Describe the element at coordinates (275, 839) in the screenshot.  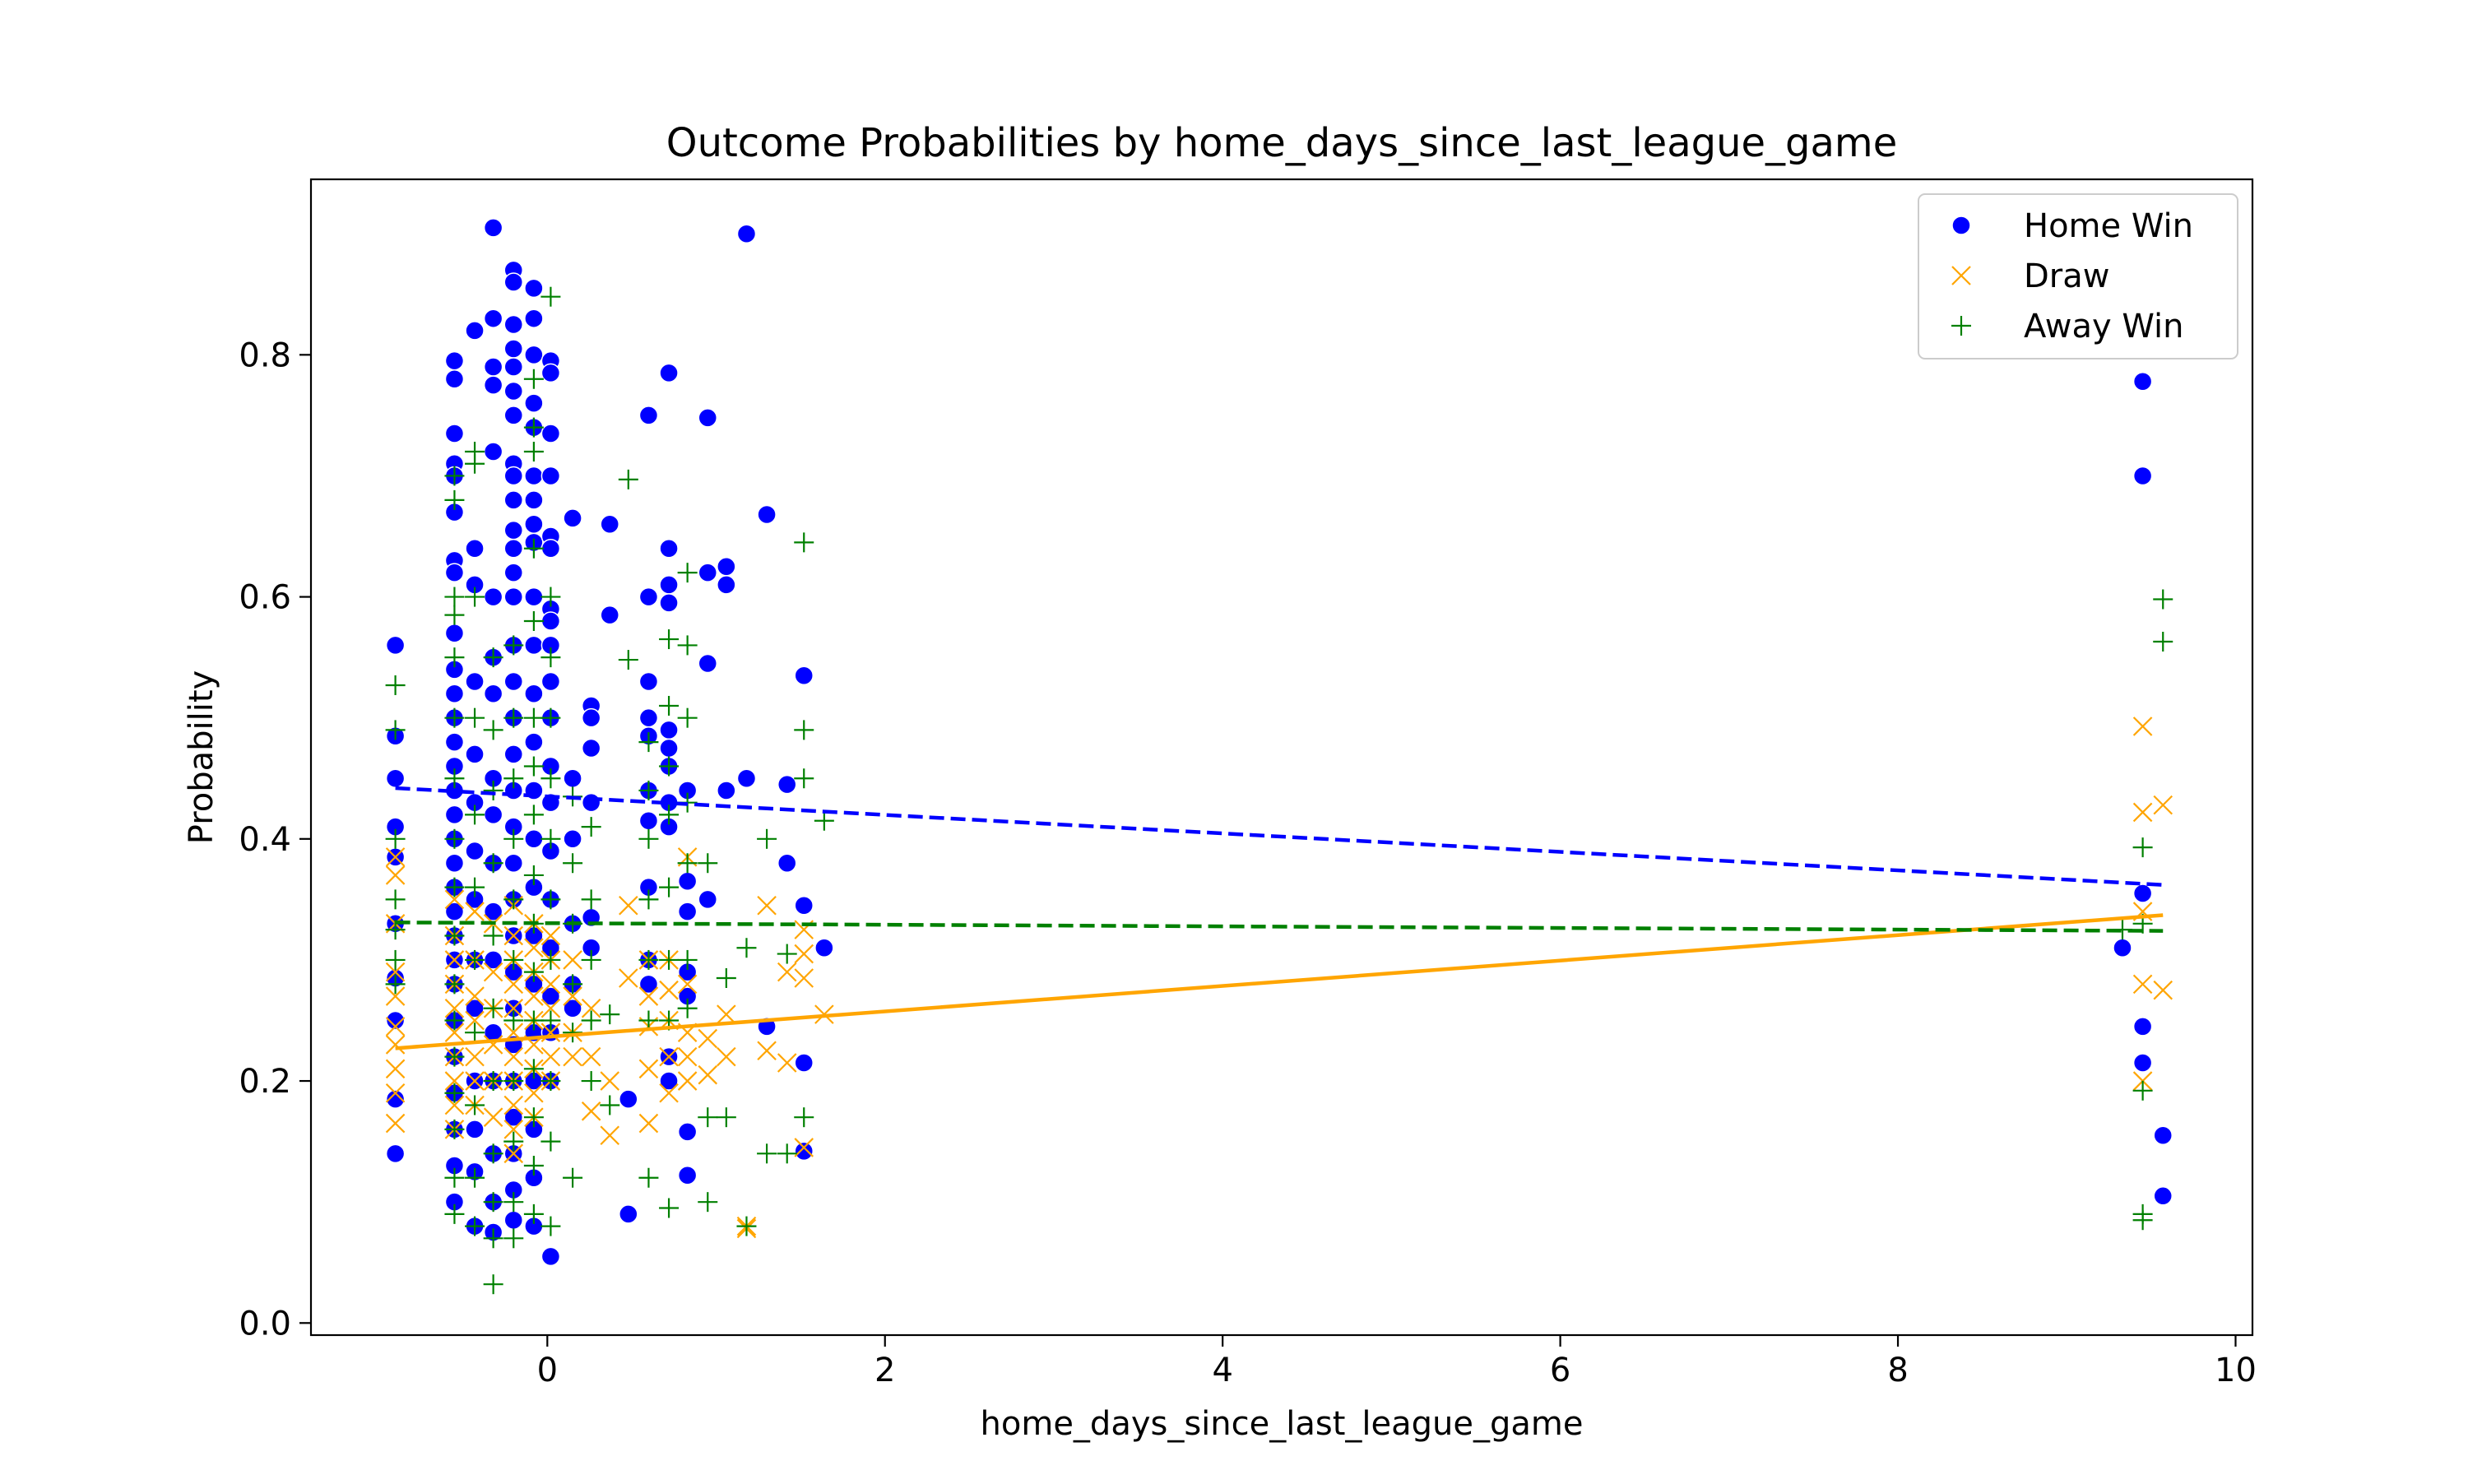
I see `y-axis-ticks: 0.0 0.2 0.4 0.6 0.8` at that location.